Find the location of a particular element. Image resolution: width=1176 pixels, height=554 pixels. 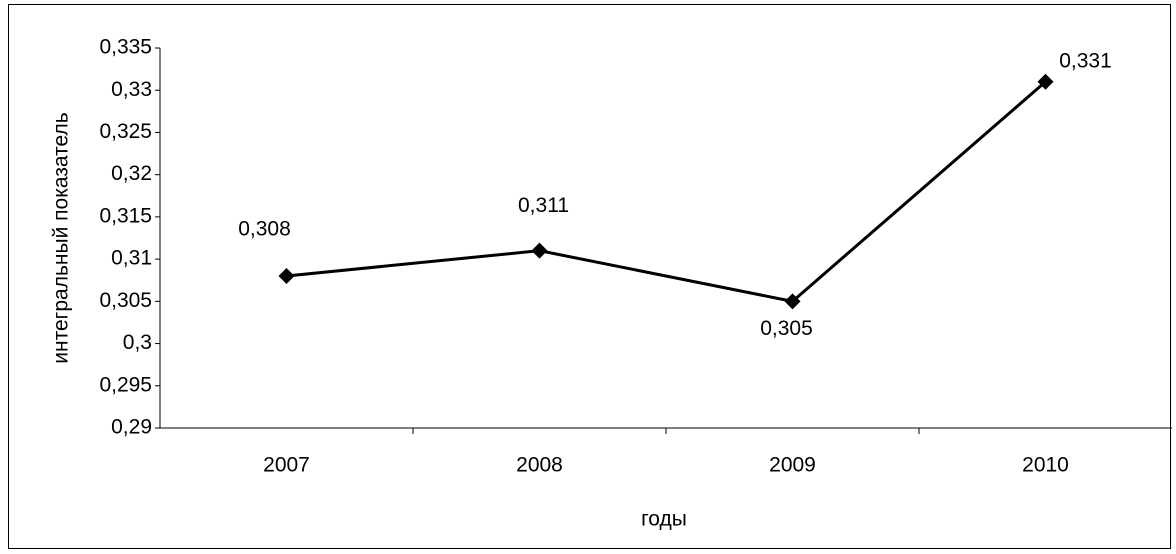

y-tick-label: 0,315 is located at coordinates (125, 215).